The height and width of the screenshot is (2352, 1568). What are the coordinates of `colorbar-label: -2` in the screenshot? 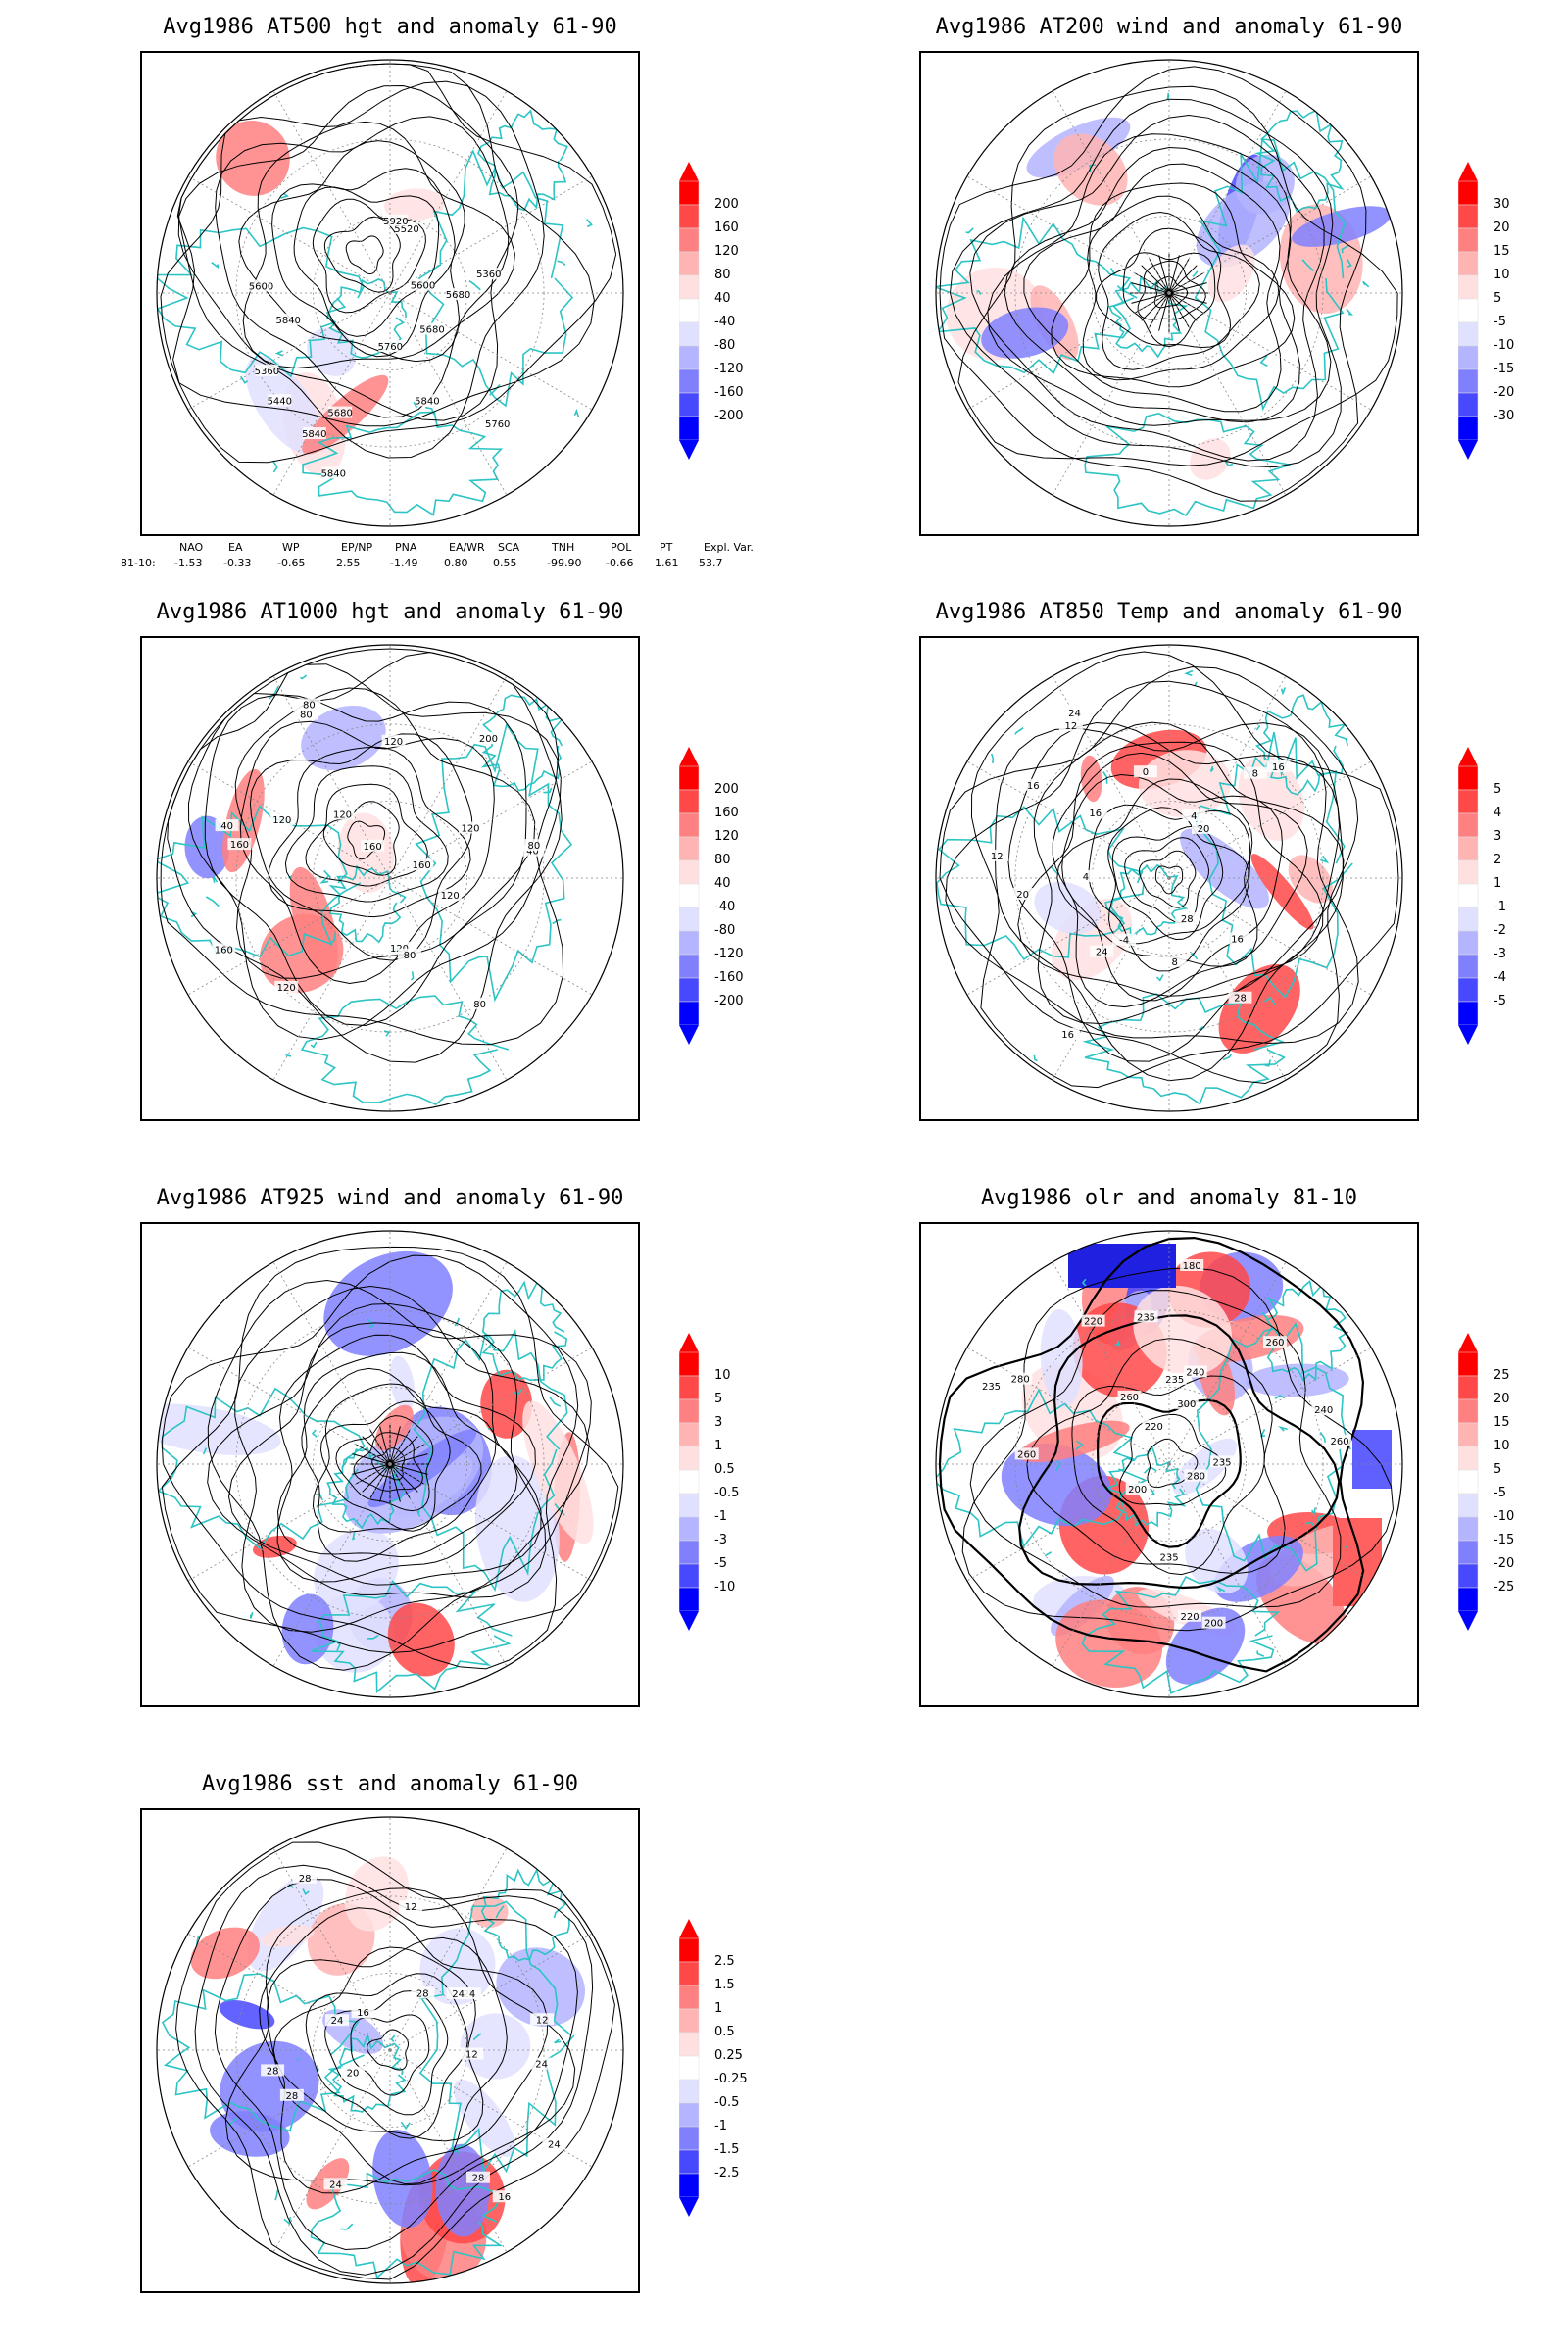 It's located at (1500, 930).